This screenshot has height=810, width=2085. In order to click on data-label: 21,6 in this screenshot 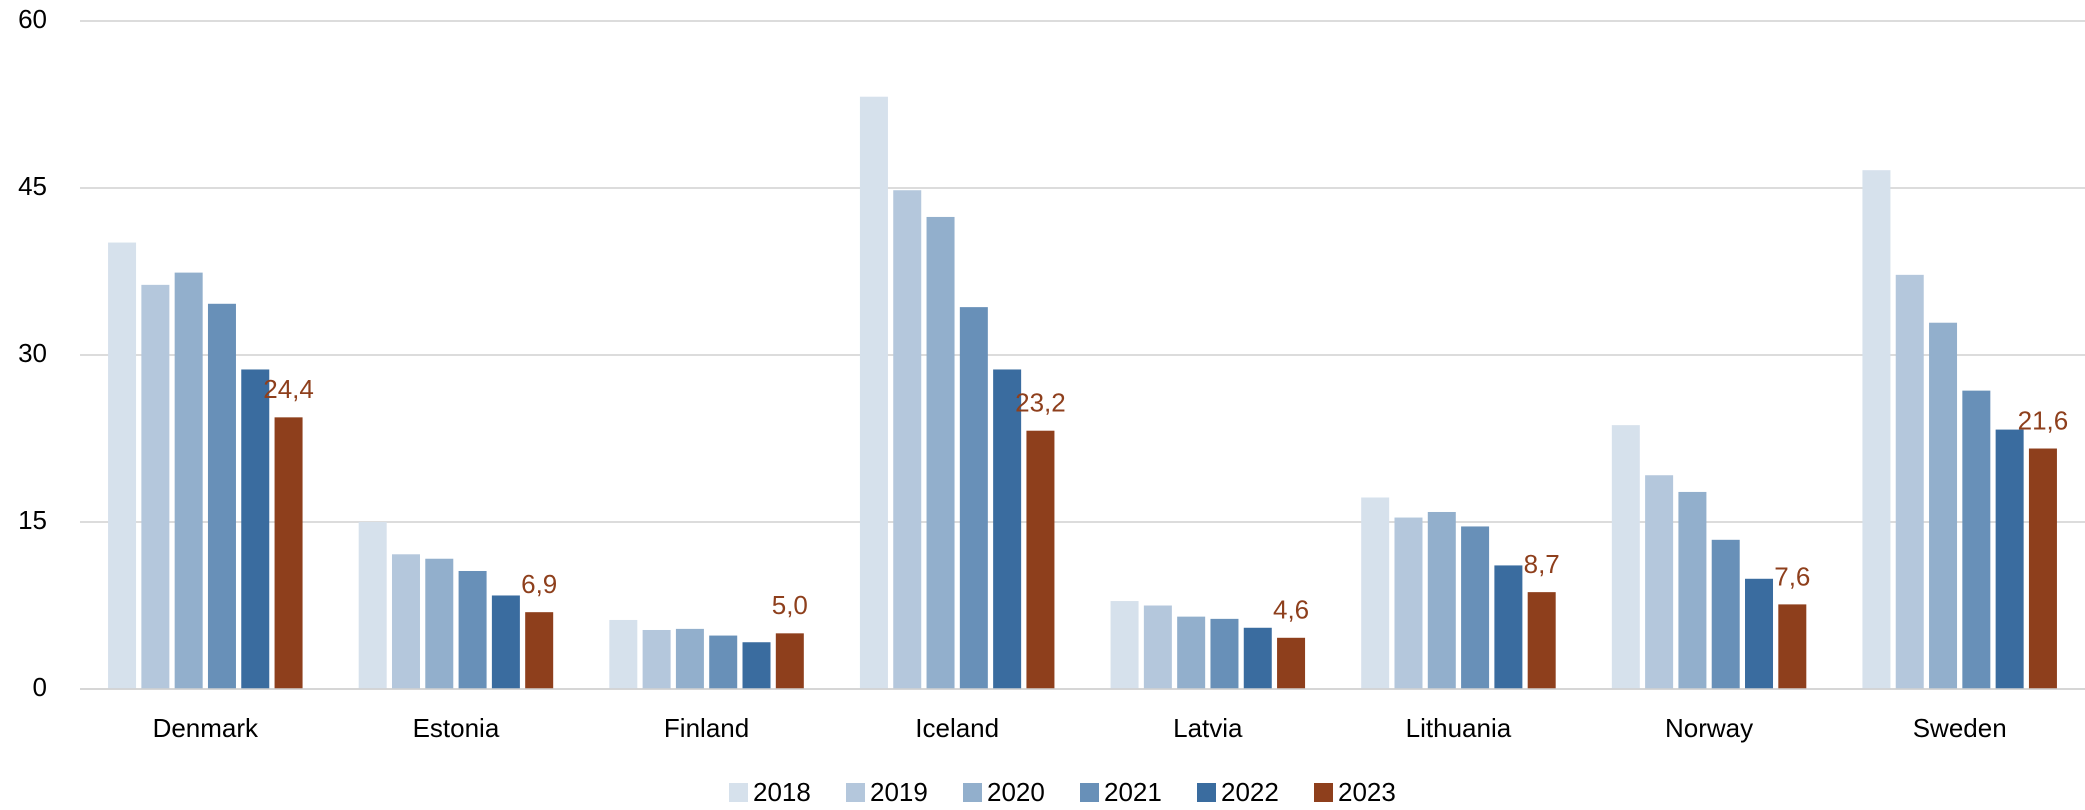, I will do `click(2043, 420)`.